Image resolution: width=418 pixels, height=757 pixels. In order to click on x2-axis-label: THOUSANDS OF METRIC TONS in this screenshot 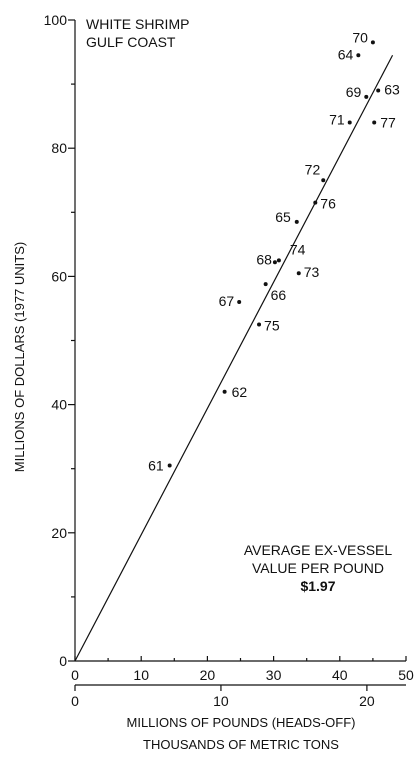, I will do `click(241, 744)`.